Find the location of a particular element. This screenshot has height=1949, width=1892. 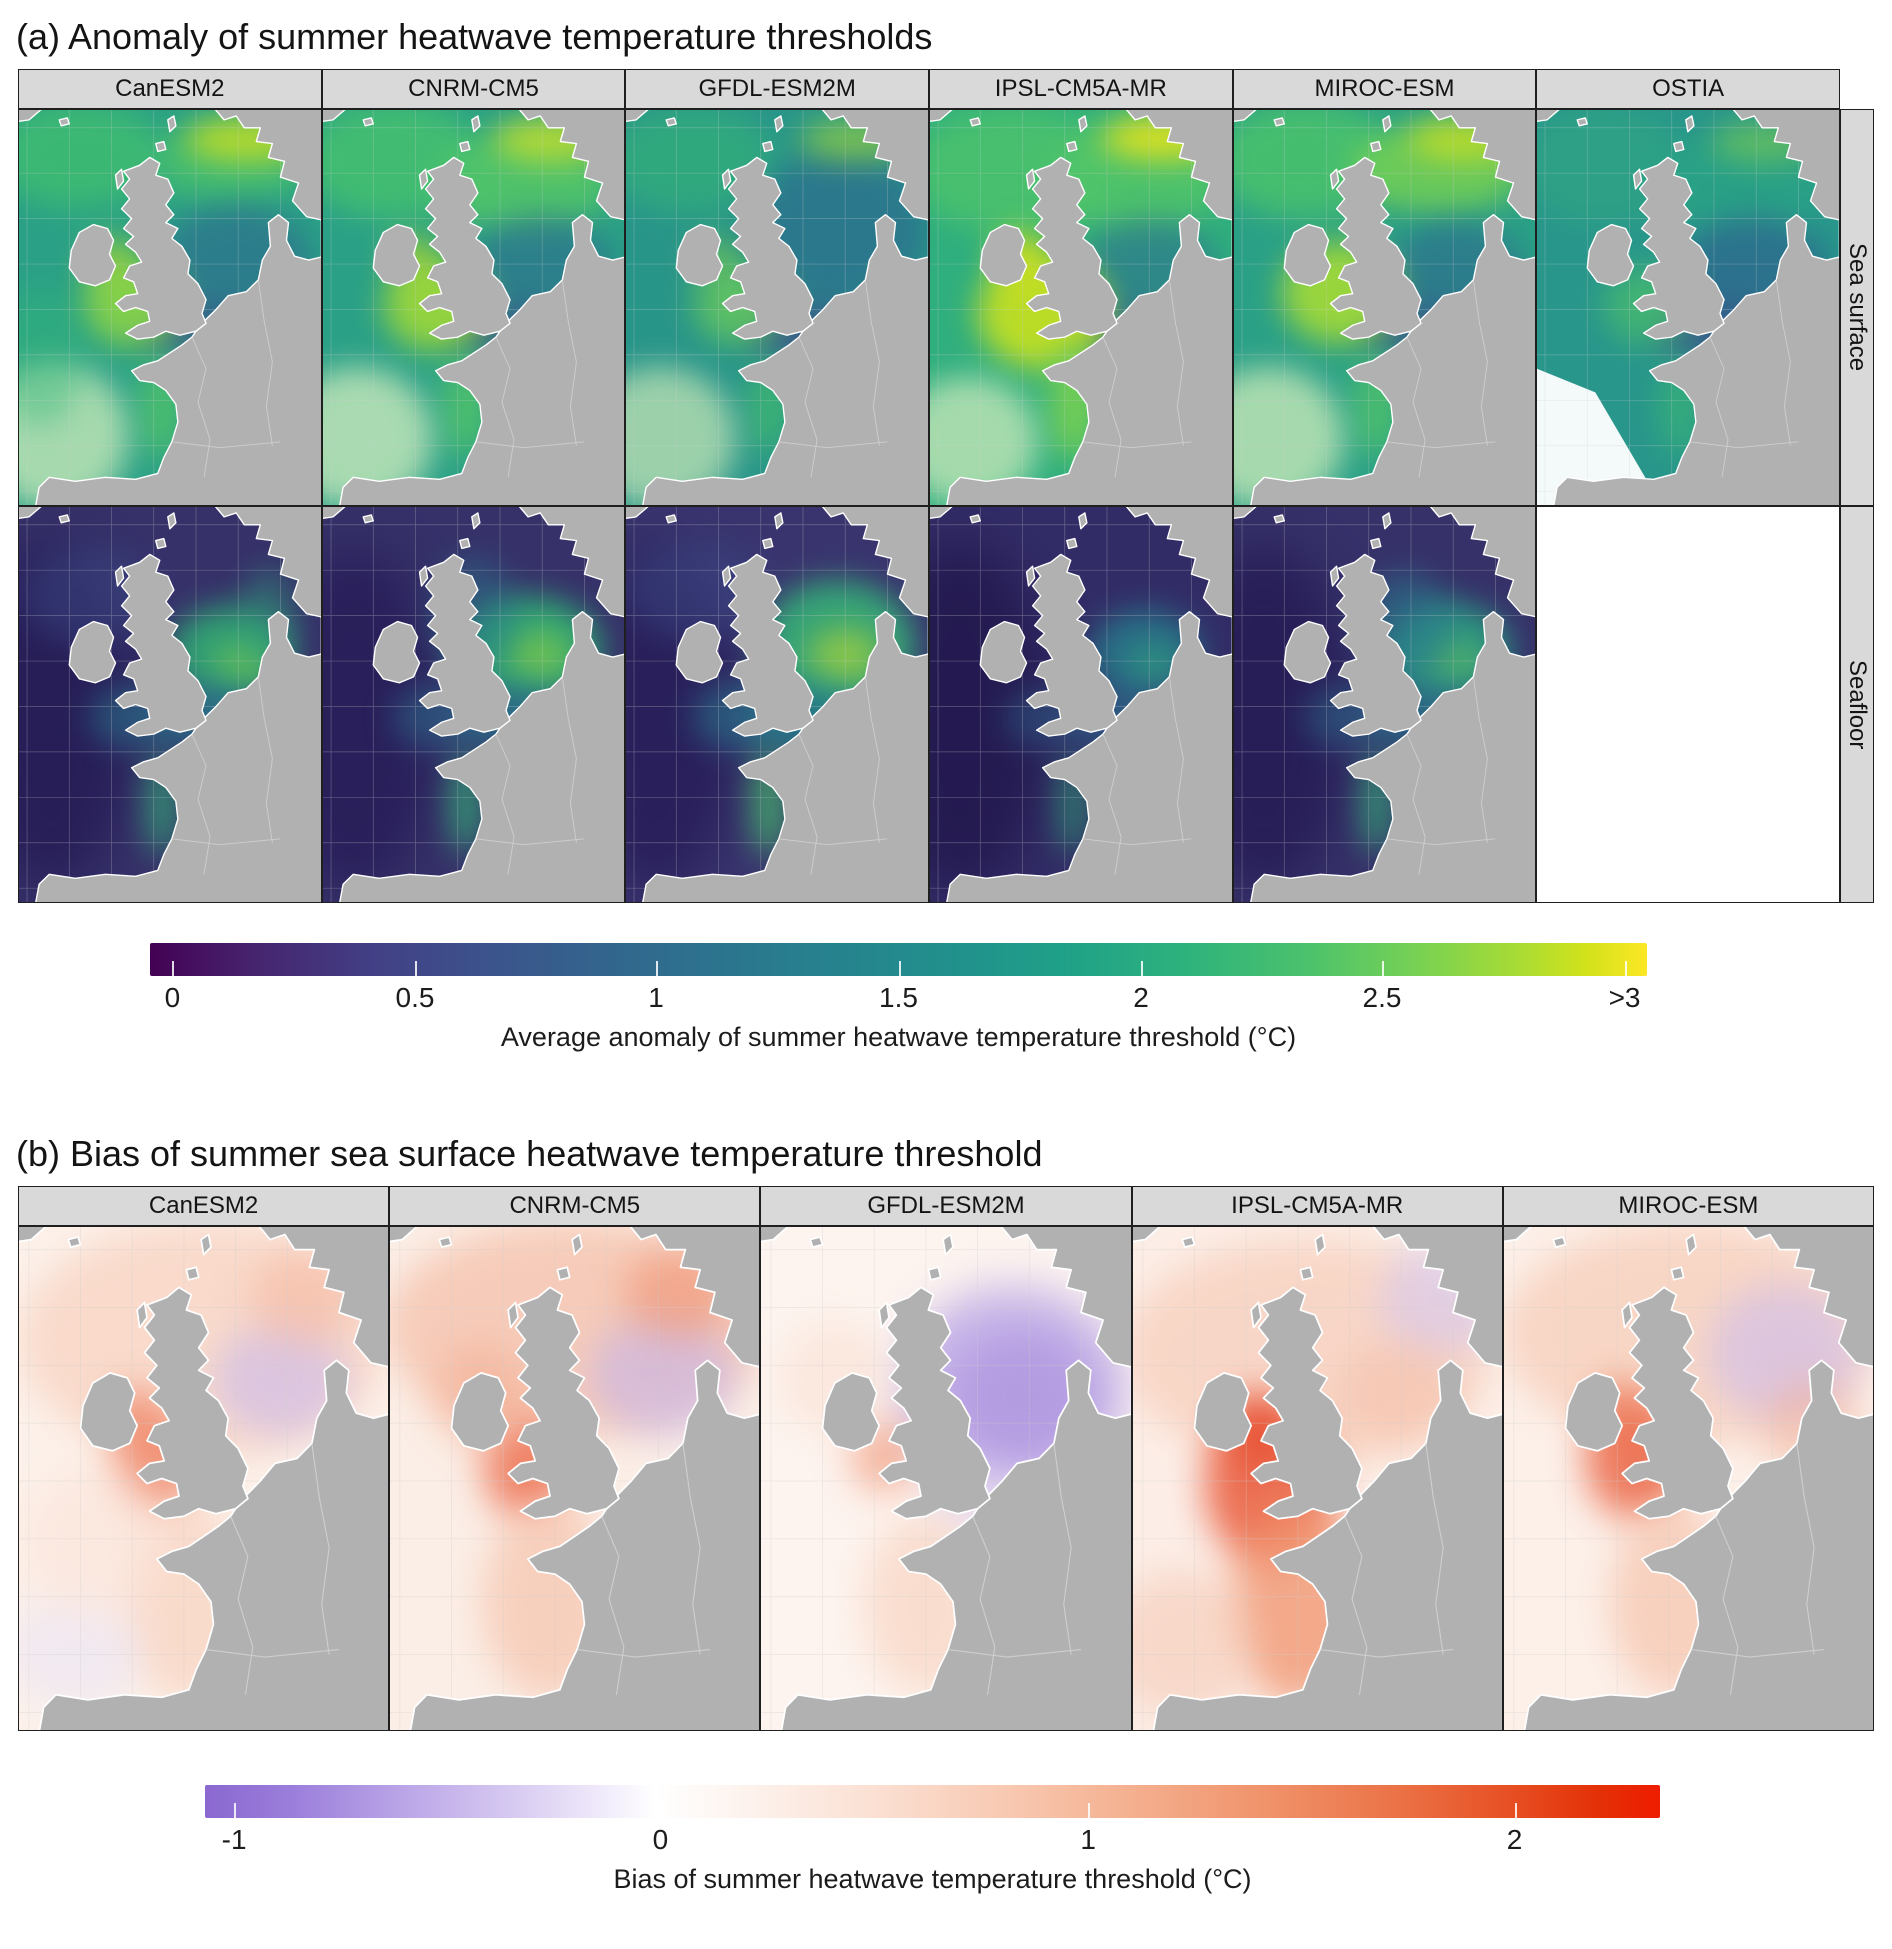

colorbar-tick-label: 1.5 is located at coordinates (898, 997).